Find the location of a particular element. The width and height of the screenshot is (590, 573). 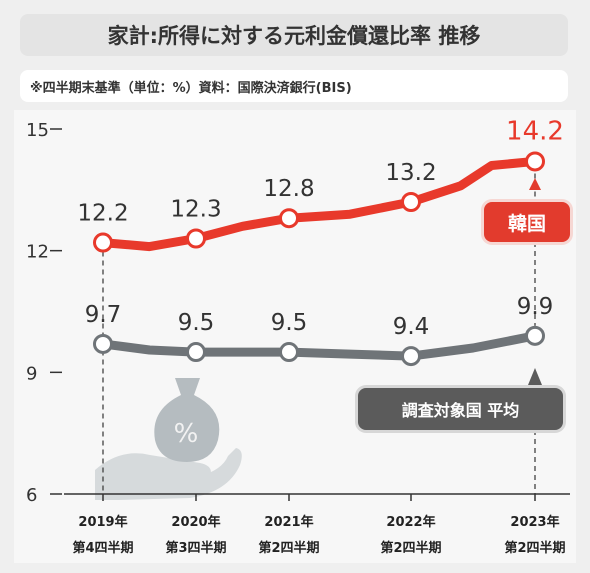

data-label: 9.7 is located at coordinates (103, 315).